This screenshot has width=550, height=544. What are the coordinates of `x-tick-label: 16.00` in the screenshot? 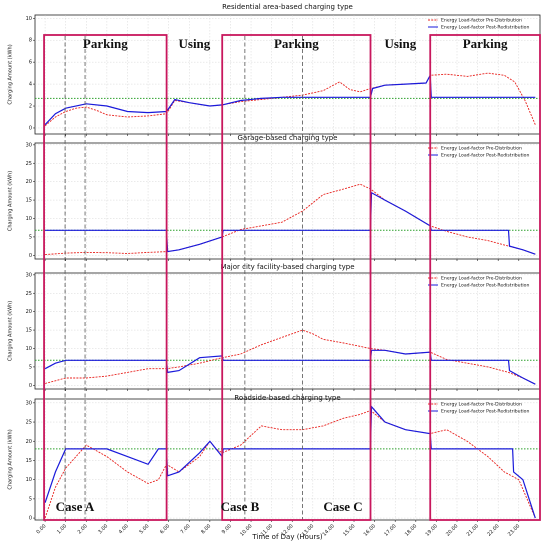 It's located at (370, 530).